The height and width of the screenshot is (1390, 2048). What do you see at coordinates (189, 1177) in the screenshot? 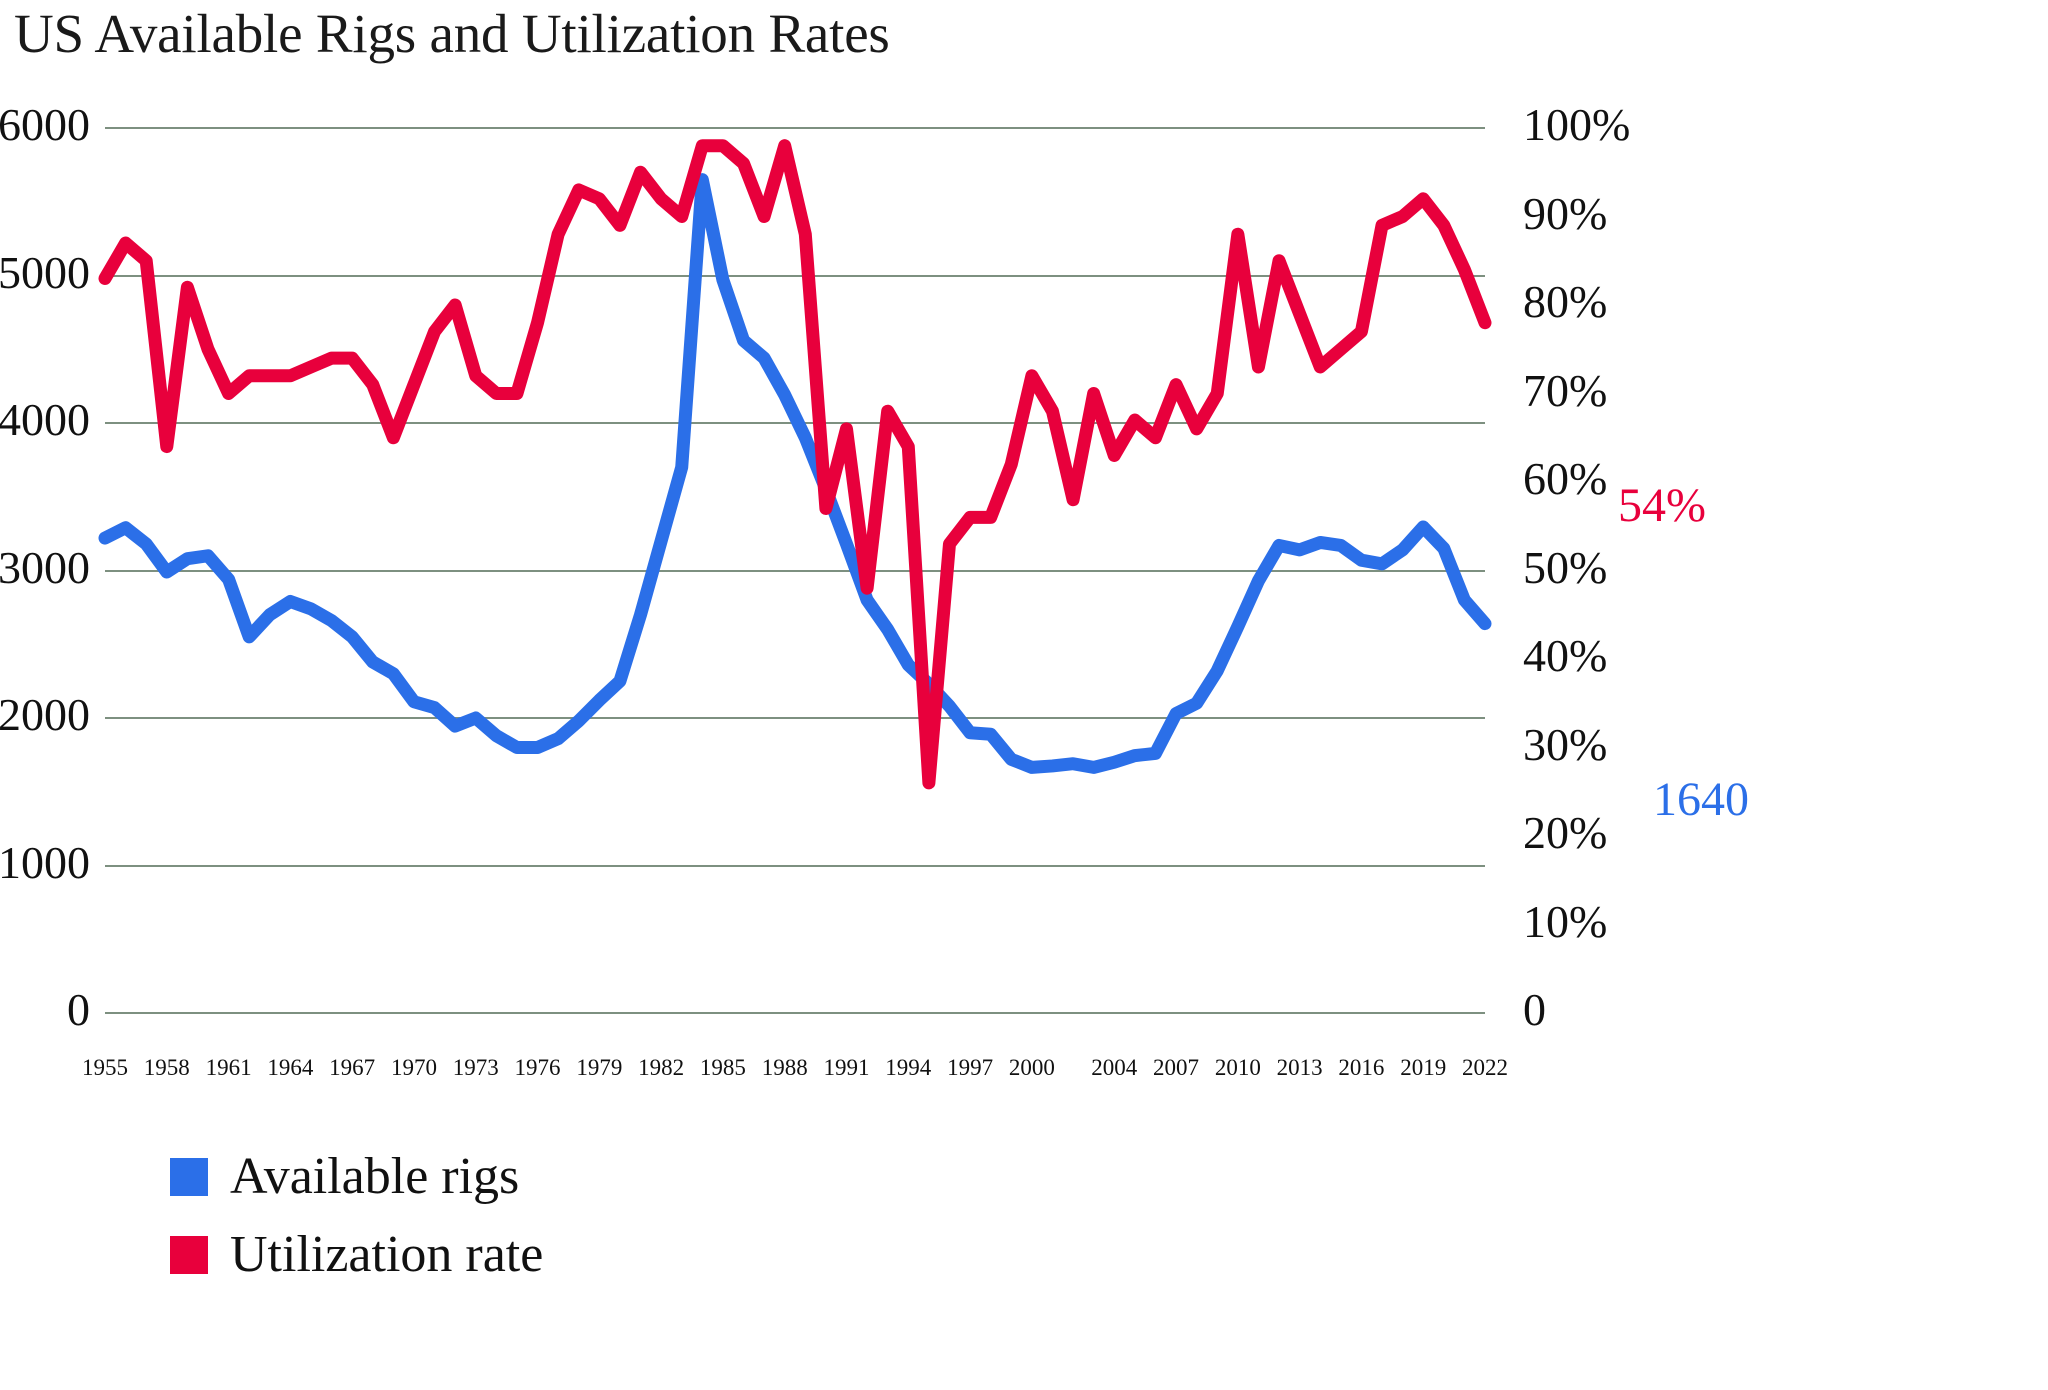
I see `legend-swatch-available-rigs` at bounding box center [189, 1177].